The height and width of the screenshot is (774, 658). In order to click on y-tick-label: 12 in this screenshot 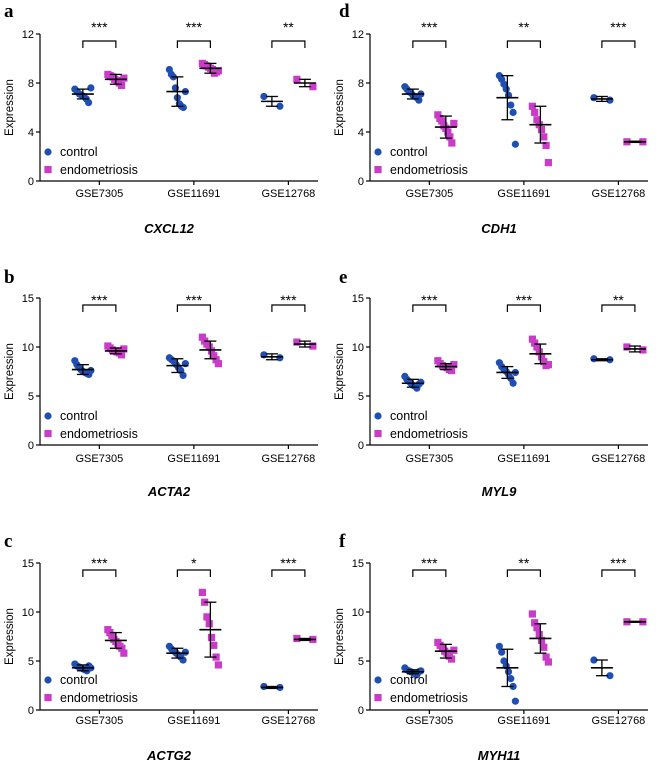, I will do `click(28, 35)`.